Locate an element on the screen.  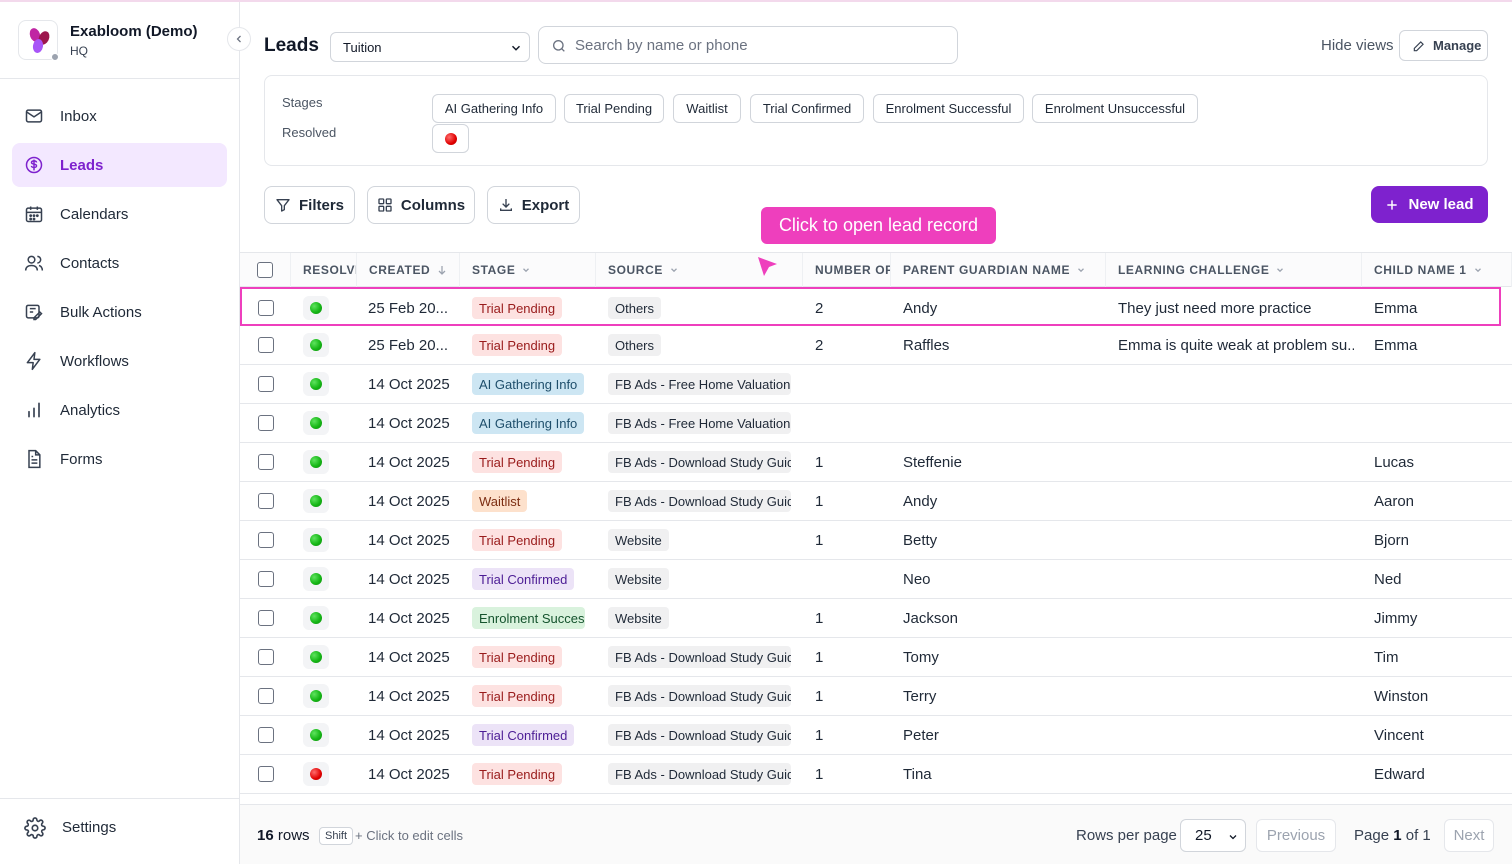
search-box is located at coordinates (748, 45).